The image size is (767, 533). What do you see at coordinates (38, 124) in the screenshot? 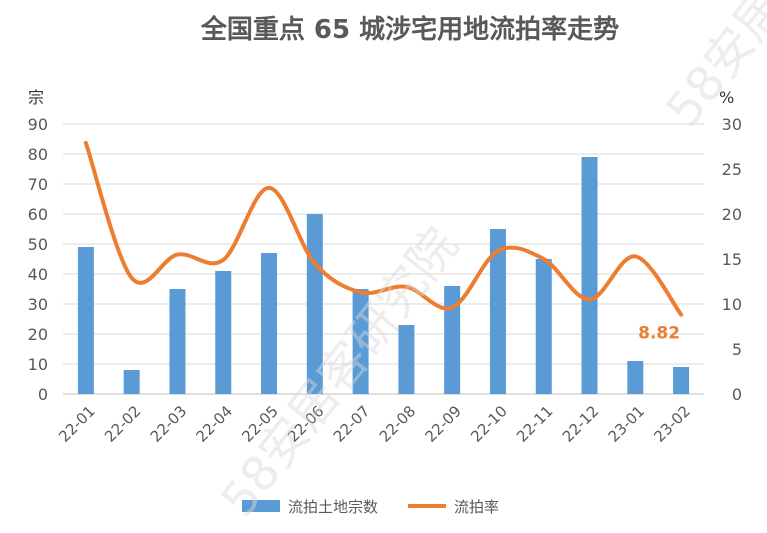
I see `left-tick-label: 90` at bounding box center [38, 124].